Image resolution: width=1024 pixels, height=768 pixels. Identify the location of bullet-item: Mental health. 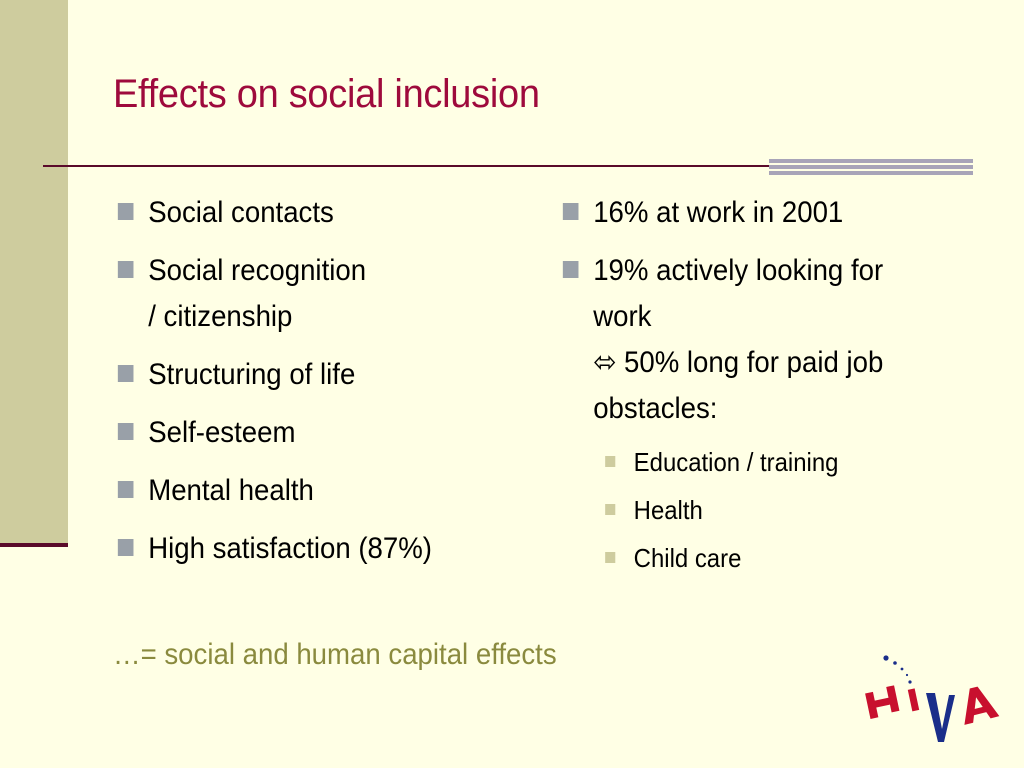
(309, 491).